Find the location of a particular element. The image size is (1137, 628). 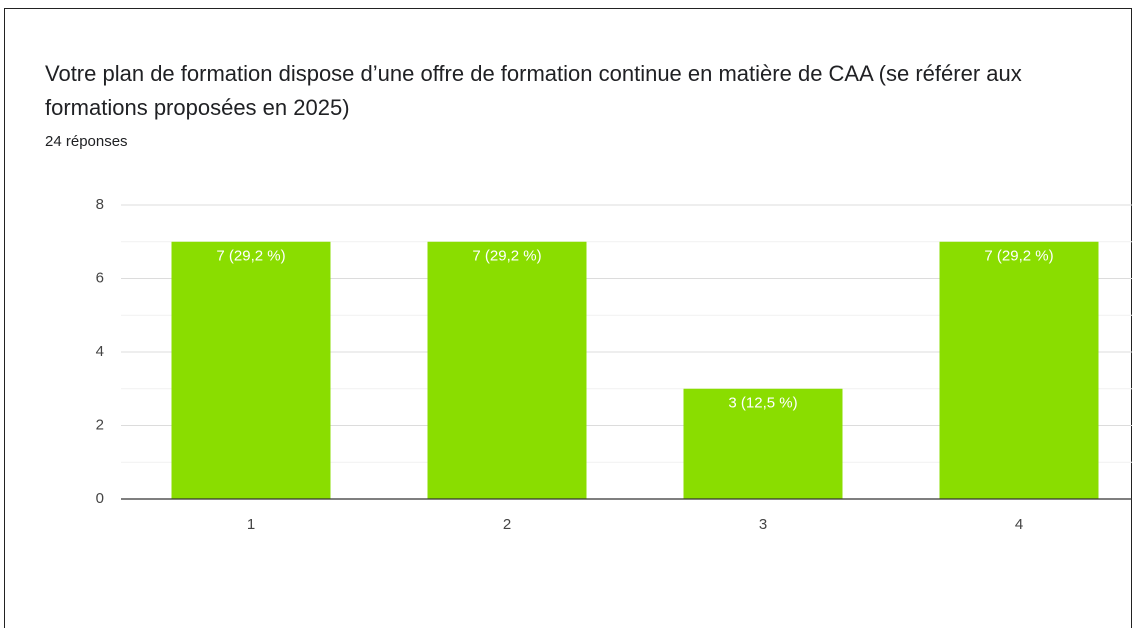

y-tick-label: 0 is located at coordinates (100, 498).